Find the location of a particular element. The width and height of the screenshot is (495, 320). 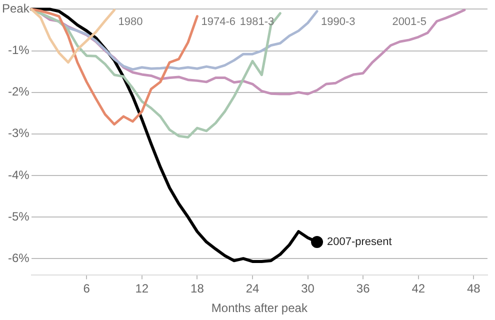

y-tick-label: -5% is located at coordinates (19, 216).